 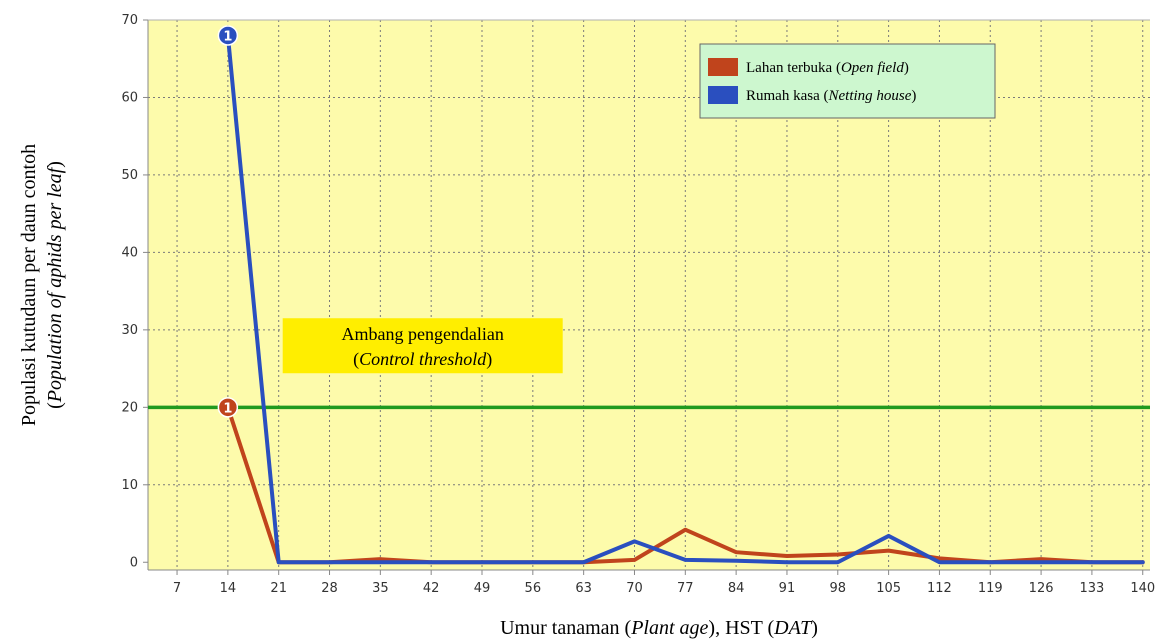 What do you see at coordinates (177, 588) in the screenshot?
I see `x-tick-label: 7` at bounding box center [177, 588].